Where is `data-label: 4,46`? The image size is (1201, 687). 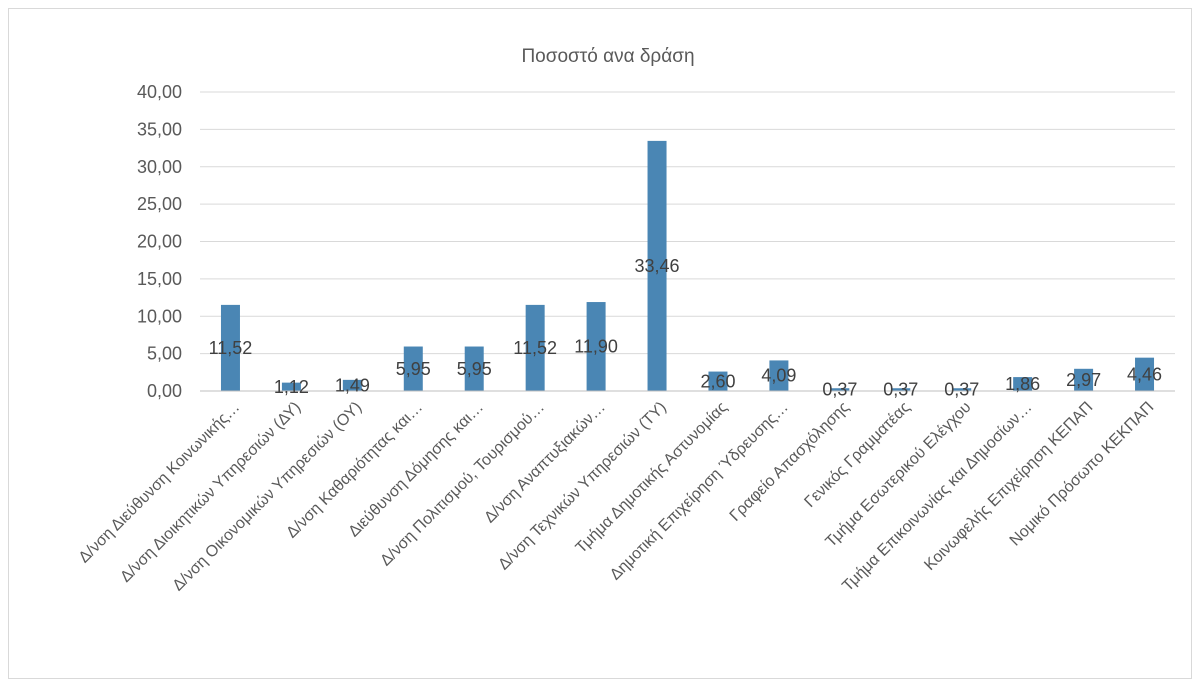
data-label: 4,46 is located at coordinates (1144, 374).